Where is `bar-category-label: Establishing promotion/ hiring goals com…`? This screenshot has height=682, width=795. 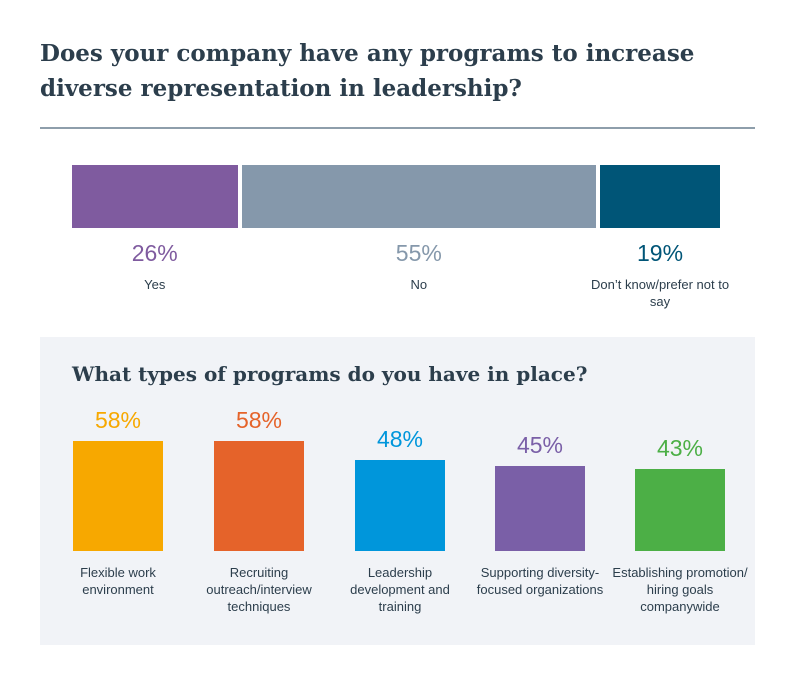
bar-category-label: Establishing promotion/ hiring goals com… is located at coordinates (680, 589).